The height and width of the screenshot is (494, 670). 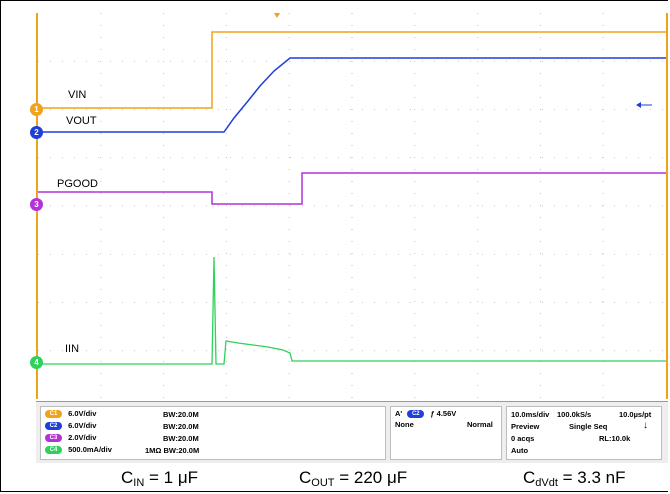 I want to click on trigger-slope-icon: ƒ, so click(x=432, y=413).